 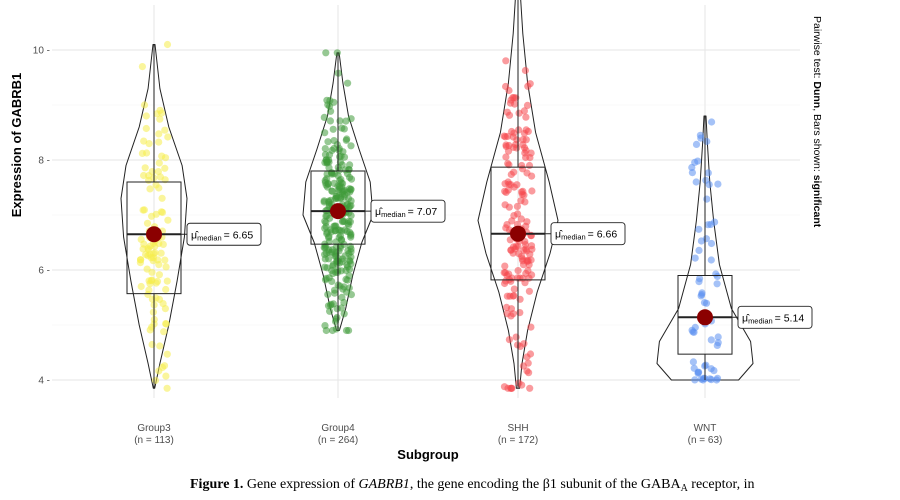 I want to click on y-axis-title: Expression of GABRB1, so click(x=16, y=145).